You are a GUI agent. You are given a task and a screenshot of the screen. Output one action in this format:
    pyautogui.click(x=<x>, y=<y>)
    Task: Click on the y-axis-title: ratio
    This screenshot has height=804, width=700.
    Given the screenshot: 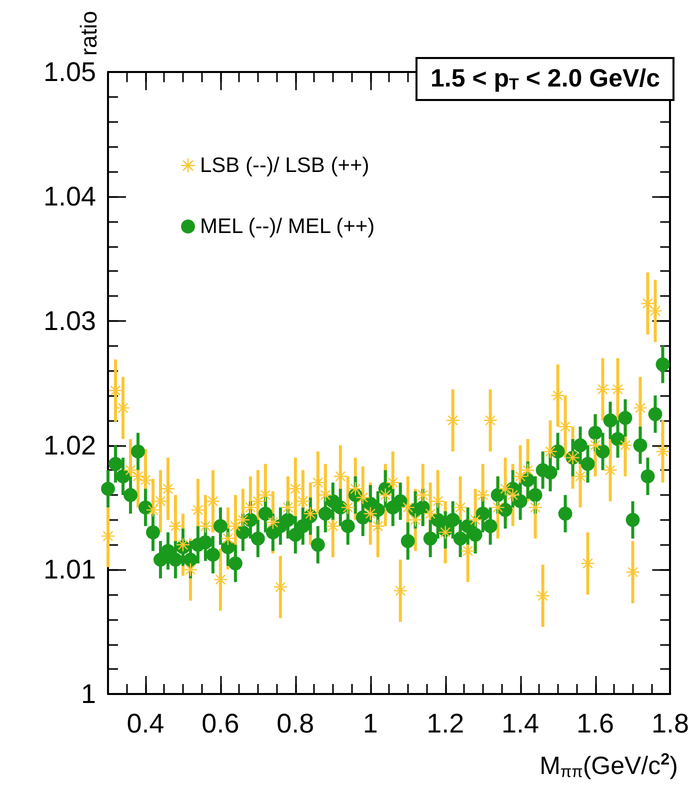 What is the action you would take?
    pyautogui.click(x=89, y=33)
    